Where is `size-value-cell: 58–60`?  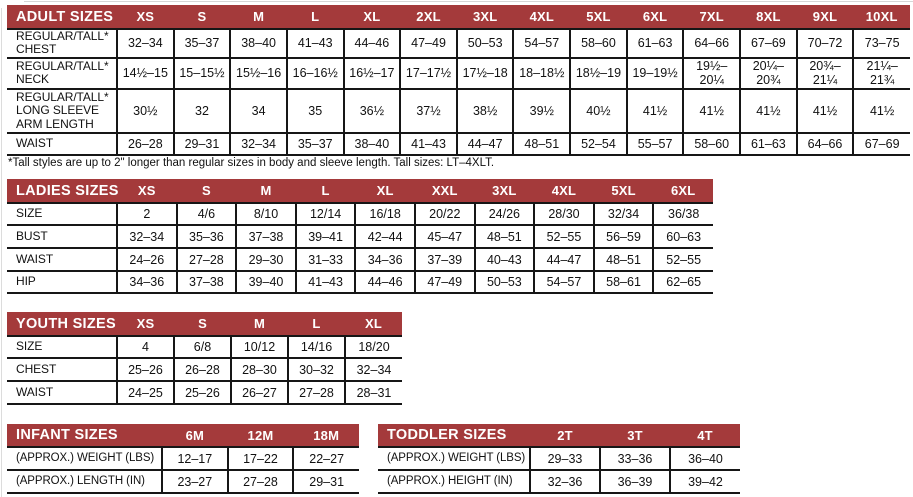 size-value-cell: 58–60 is located at coordinates (711, 144).